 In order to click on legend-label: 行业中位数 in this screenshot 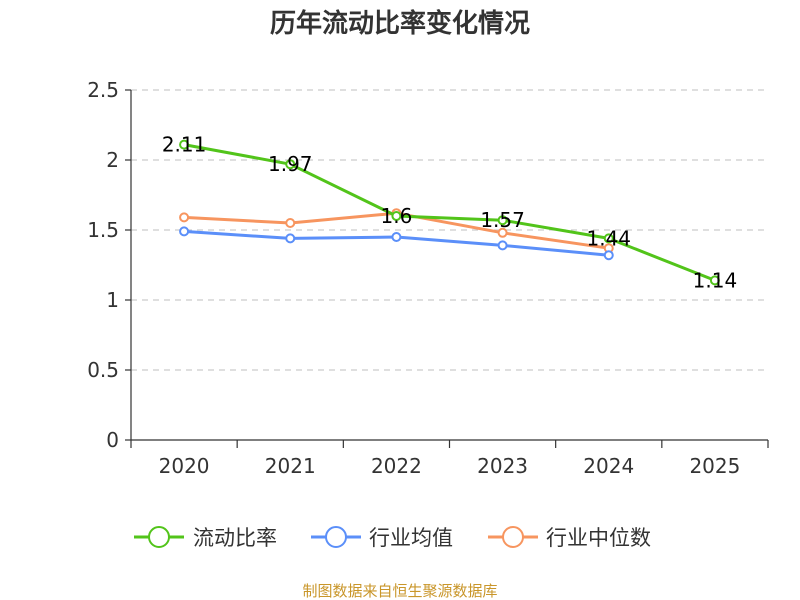, I will do `click(598, 538)`.